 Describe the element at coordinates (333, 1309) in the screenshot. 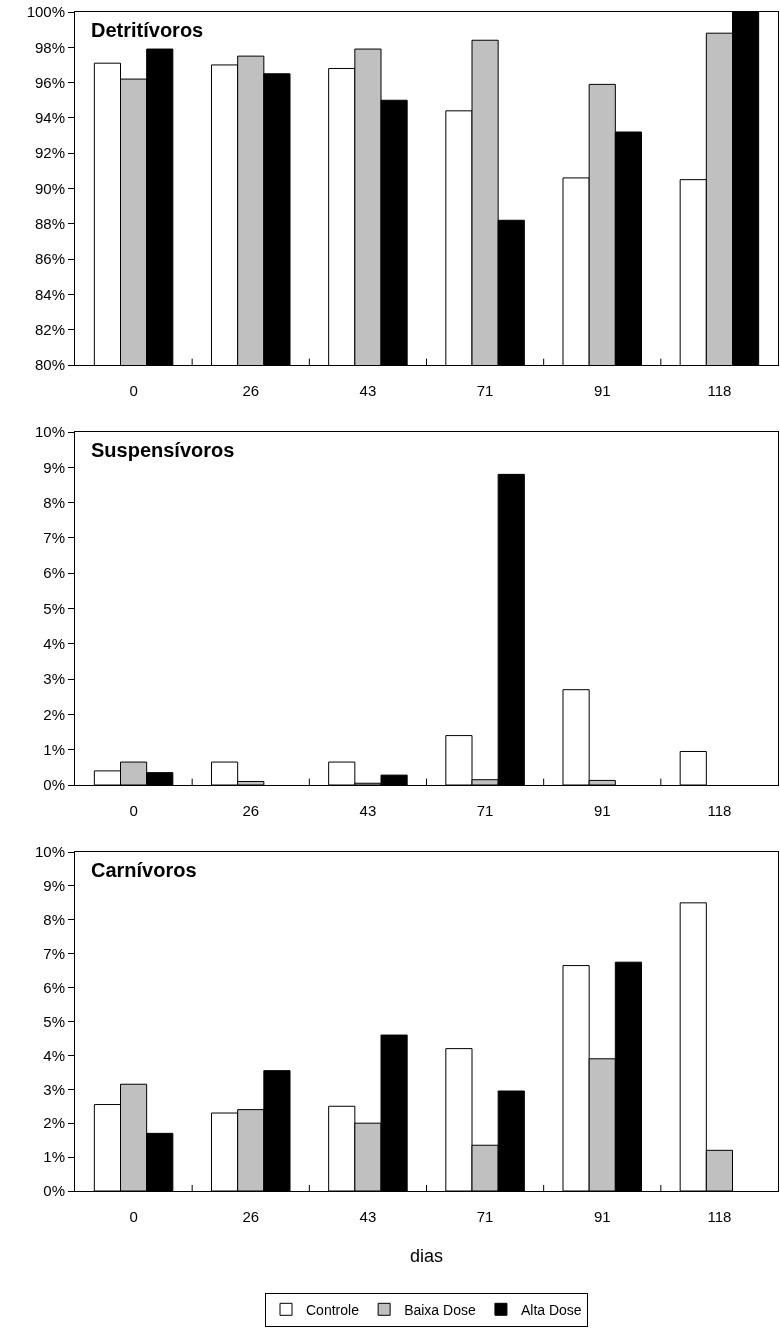

I see `legend-label: Controle` at that location.